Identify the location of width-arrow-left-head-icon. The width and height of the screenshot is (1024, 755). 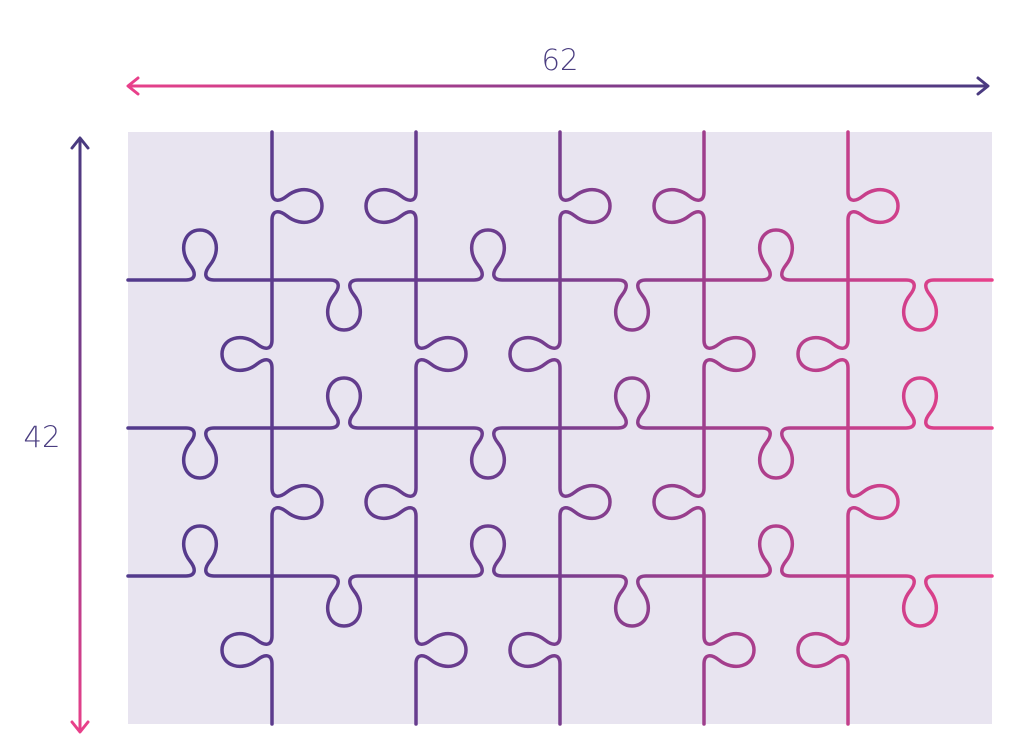
(133, 86).